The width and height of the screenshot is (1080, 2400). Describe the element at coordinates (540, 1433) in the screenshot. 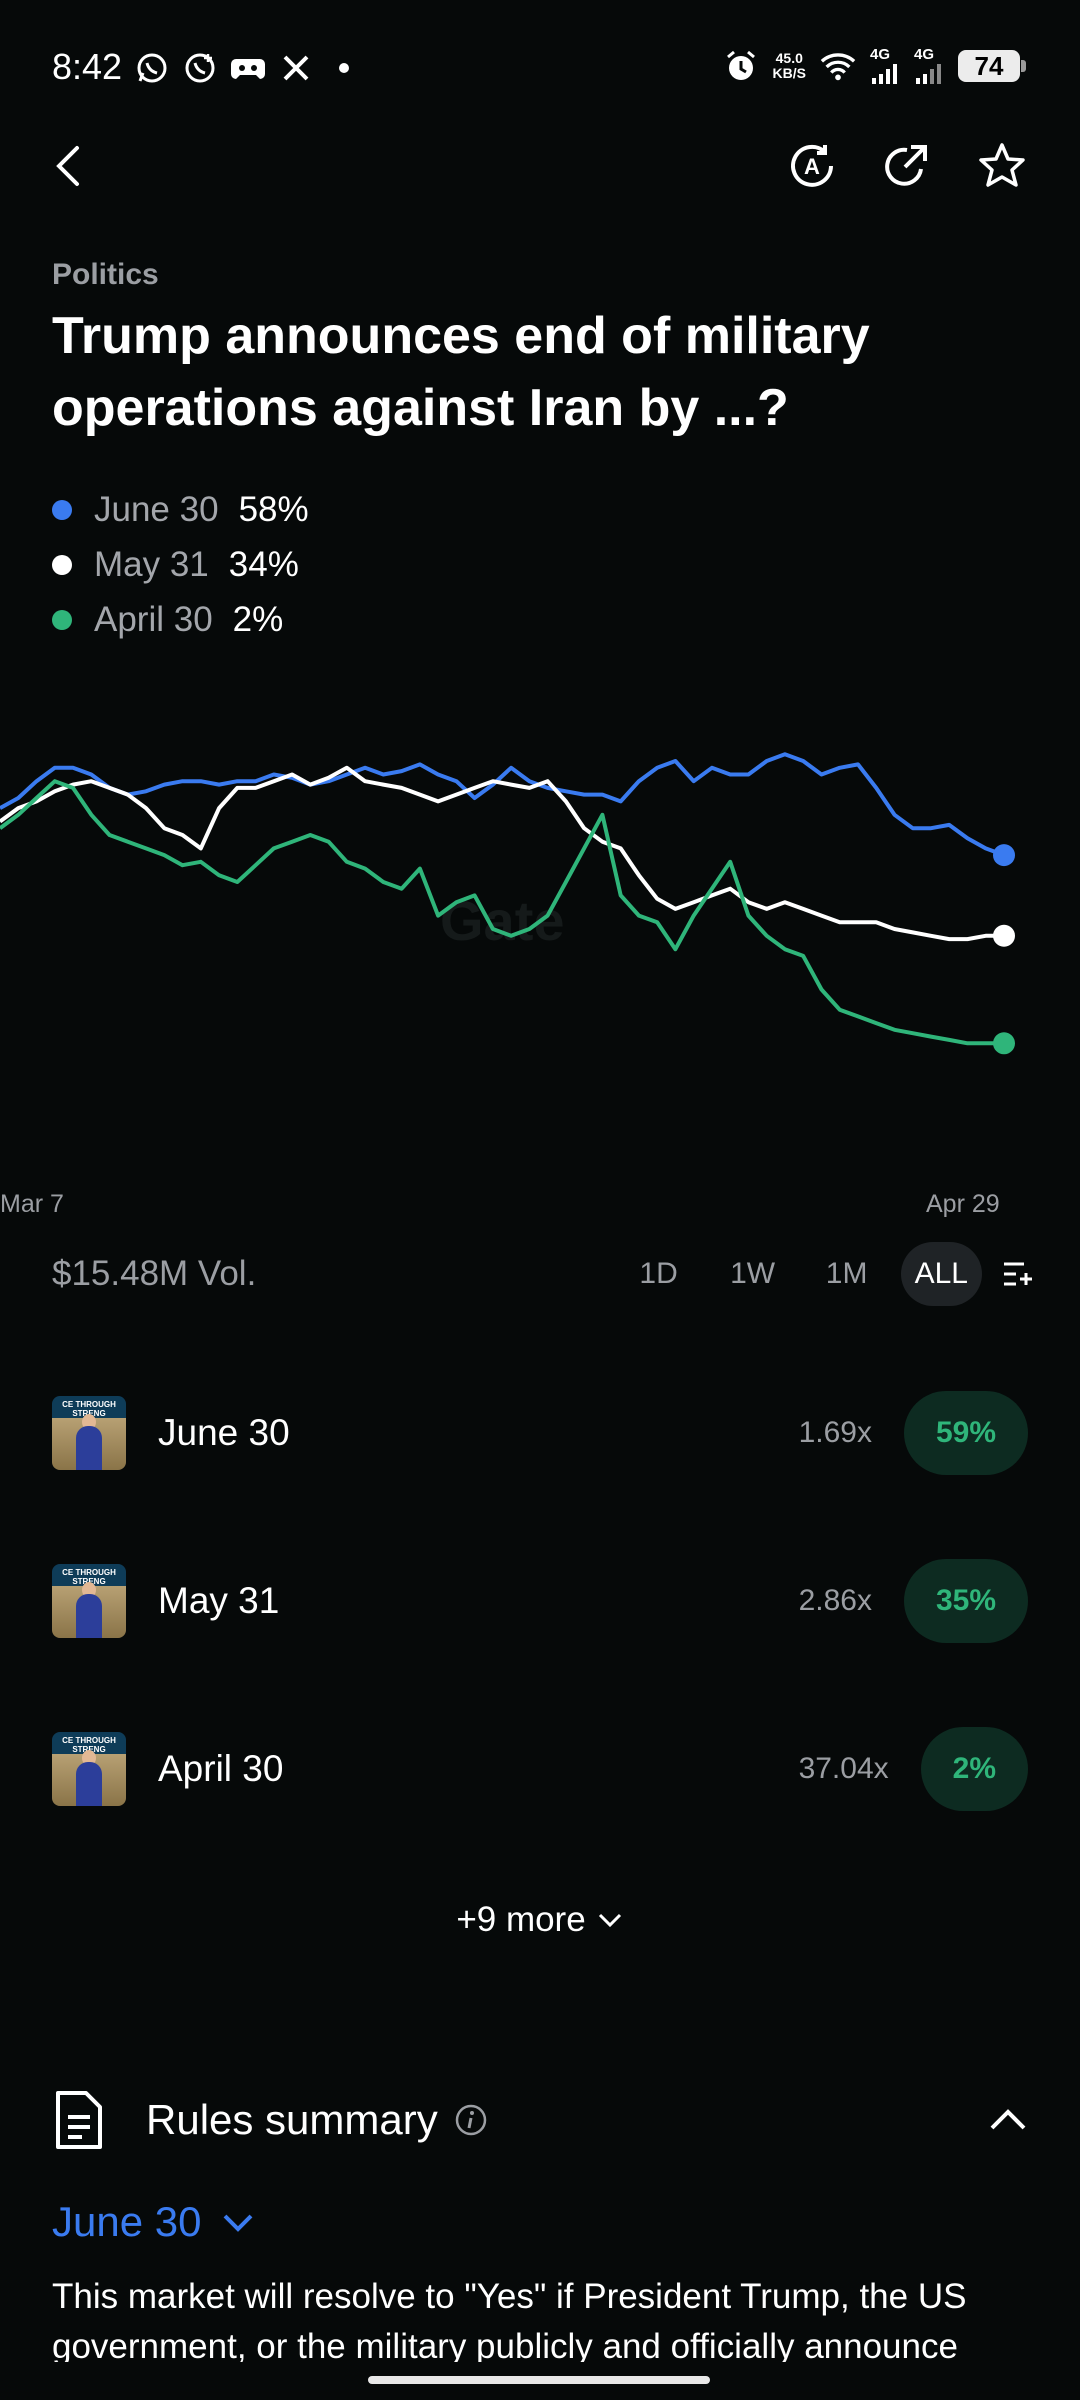

I see `outcome-row: CE THROUGH STRENG June 30 1.69x 59%` at that location.